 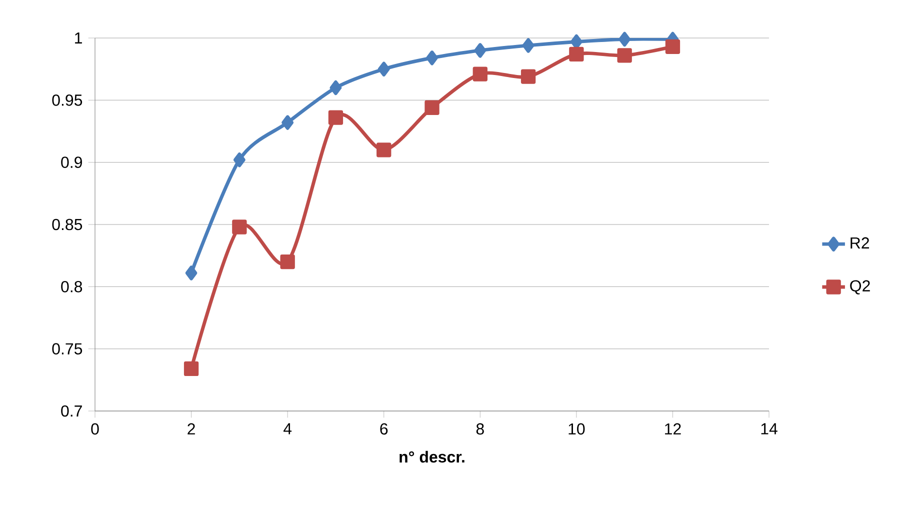 What do you see at coordinates (769, 428) in the screenshot?
I see `x-tick-label: 14` at bounding box center [769, 428].